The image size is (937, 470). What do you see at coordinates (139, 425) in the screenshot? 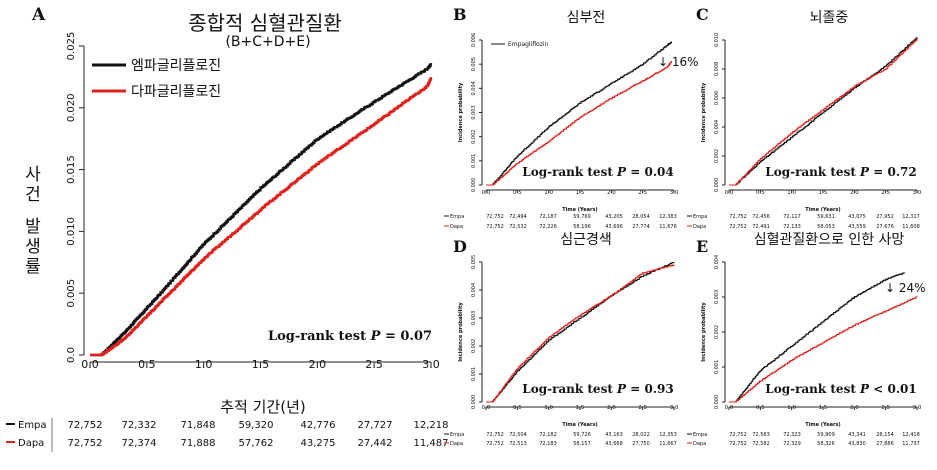
I see `panel-a-risk-value: 72,332` at bounding box center [139, 425].